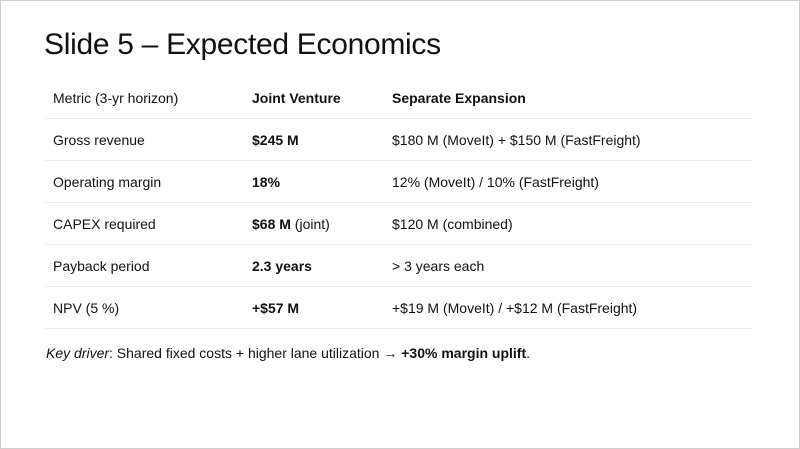 The image size is (800, 449). I want to click on jv-cell: +$57 M, so click(314, 307).